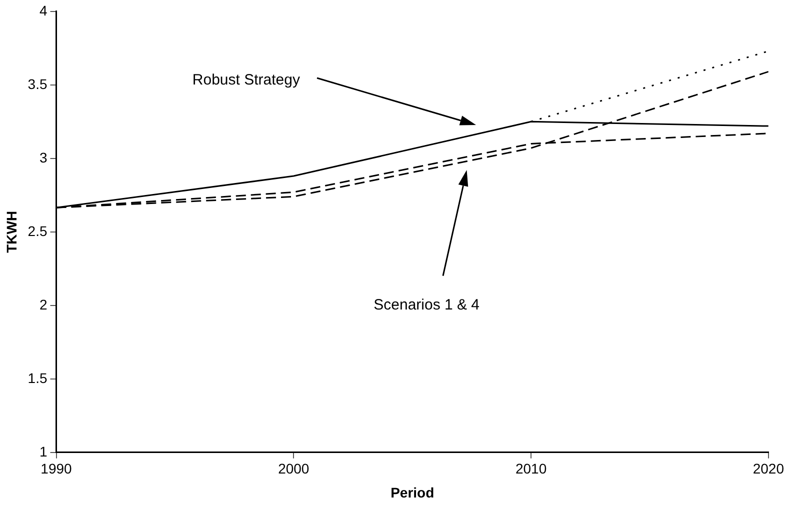 The width and height of the screenshot is (787, 506). What do you see at coordinates (43, 451) in the screenshot?
I see `y-tick-label: 1` at bounding box center [43, 451].